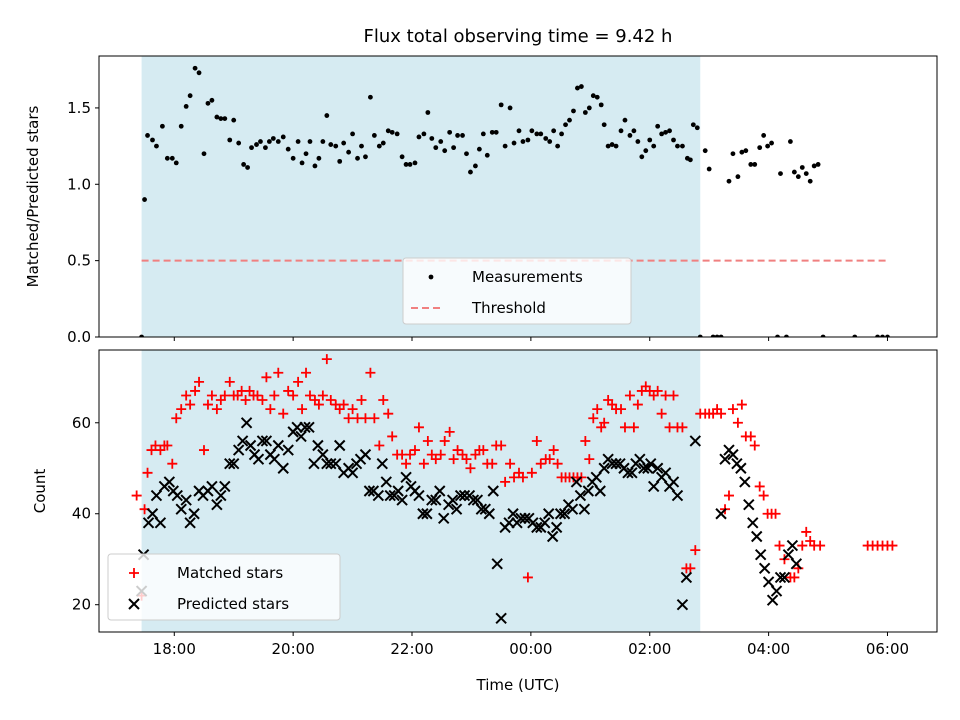 The image size is (960, 720). I want to click on x-tick-label: 00:00, so click(530, 649).